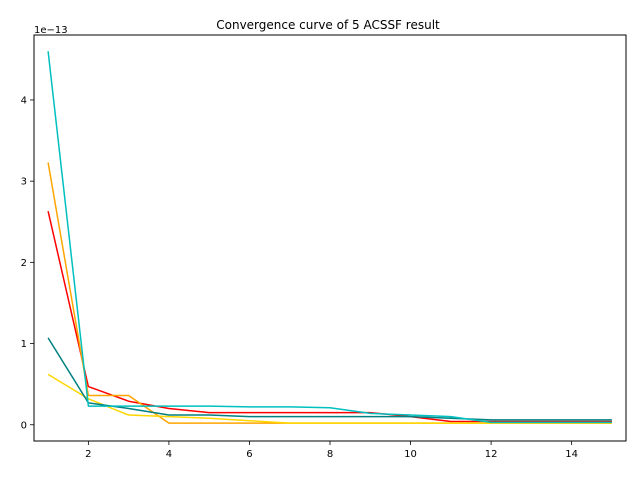 This screenshot has width=640, height=480. Describe the element at coordinates (169, 454) in the screenshot. I see `x-tick-label-4: 4` at that location.